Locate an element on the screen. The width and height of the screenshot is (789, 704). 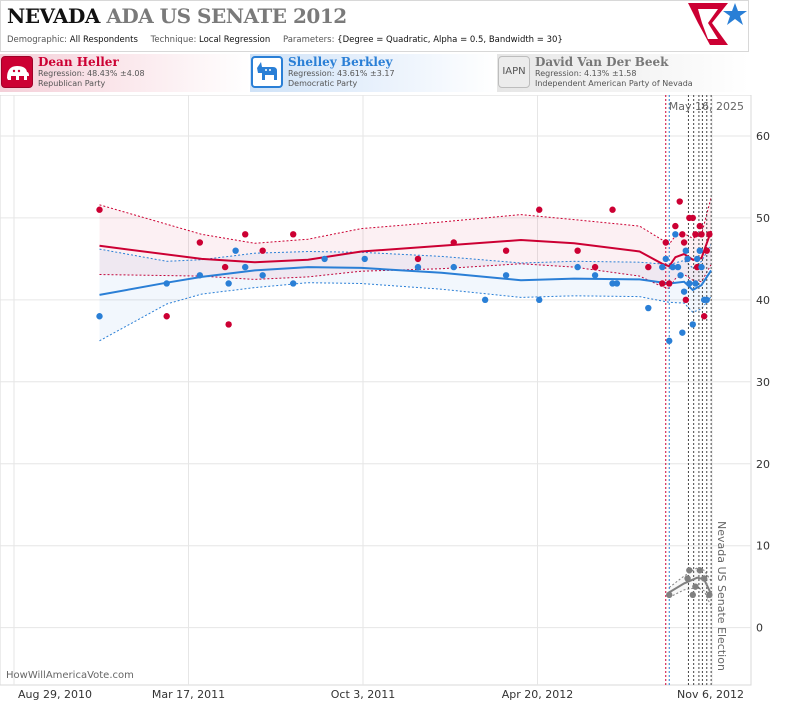
technique-label: Technique: is located at coordinates (173, 40).